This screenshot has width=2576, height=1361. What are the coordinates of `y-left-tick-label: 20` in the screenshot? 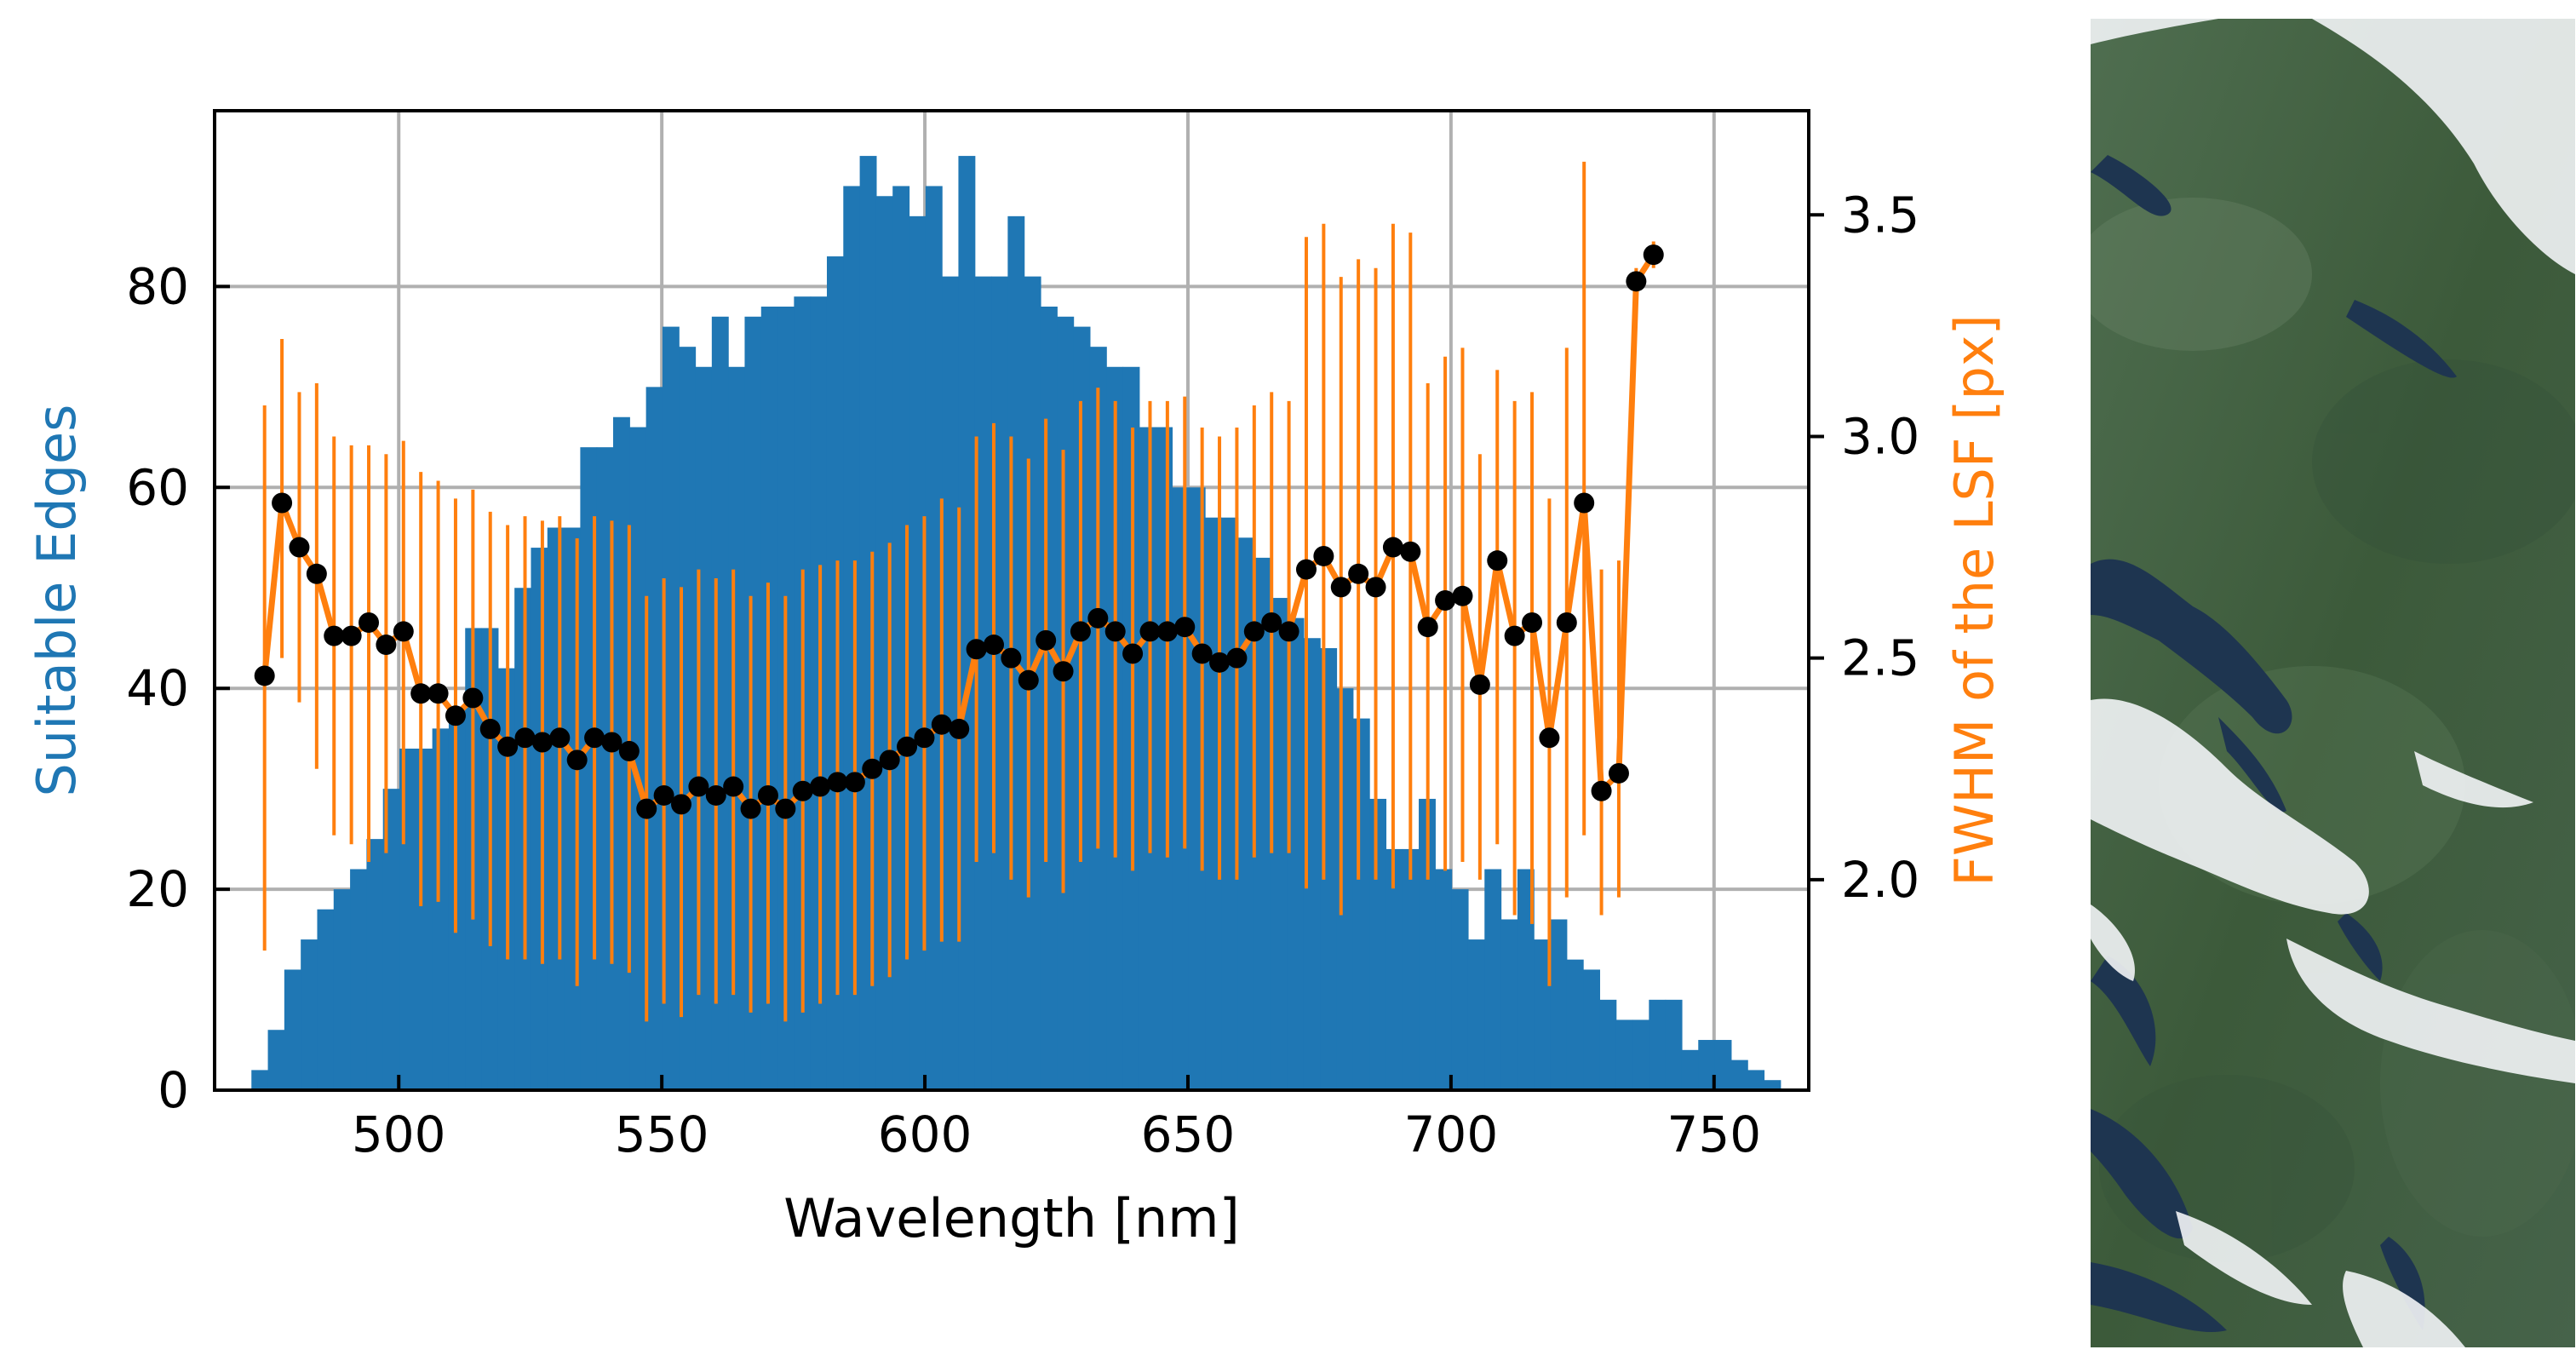 It's located at (157, 889).